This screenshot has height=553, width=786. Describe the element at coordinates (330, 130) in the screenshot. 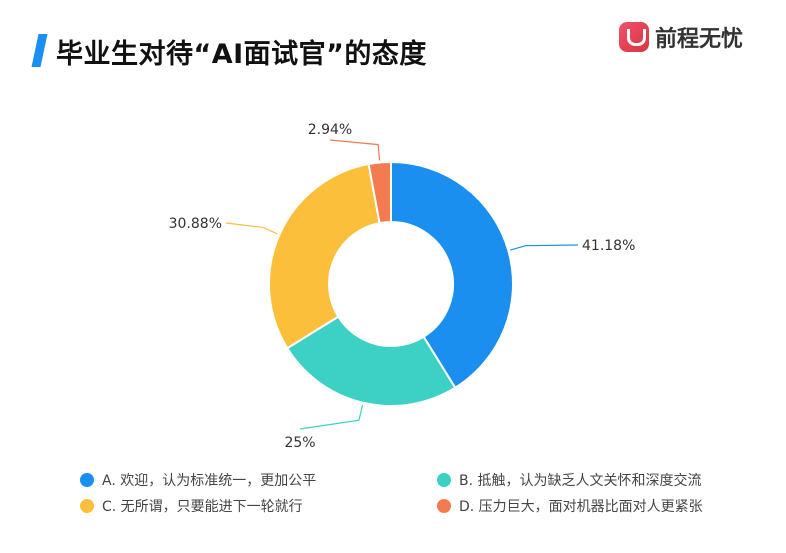

I see `data-label: 2.94%` at that location.